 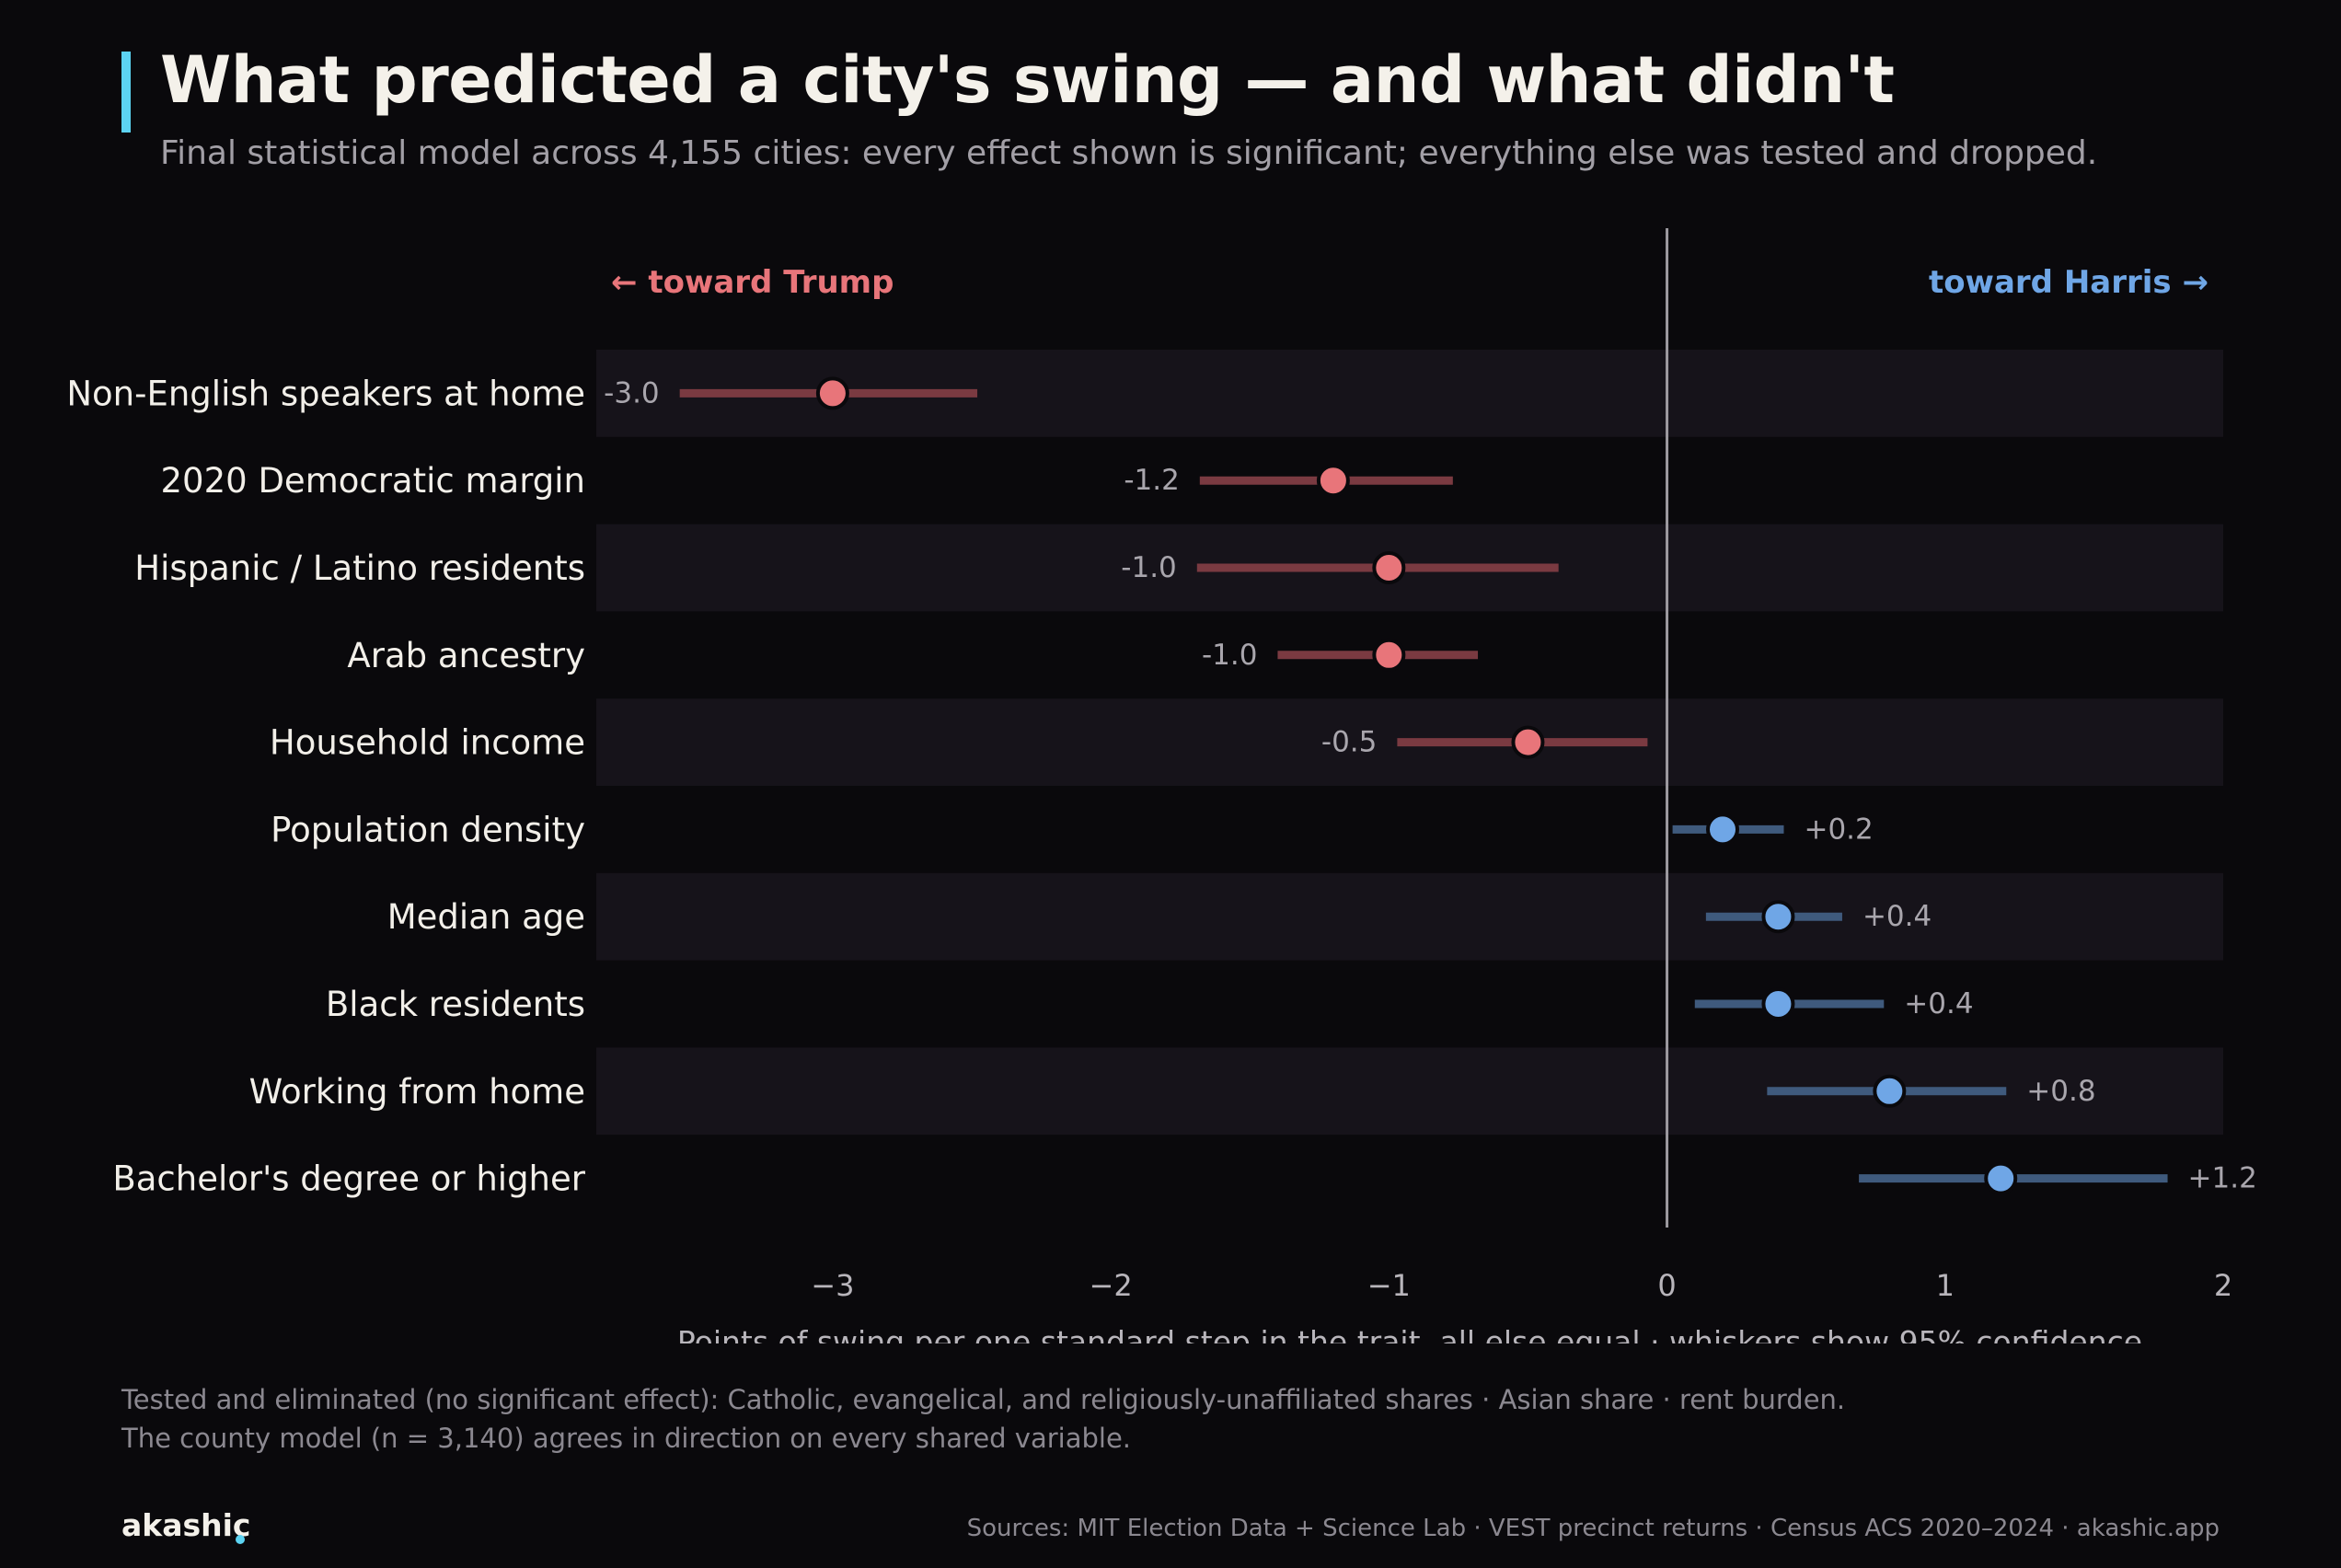 What do you see at coordinates (1112, 1285) in the screenshot?
I see `x-tick-label: −2` at bounding box center [1112, 1285].